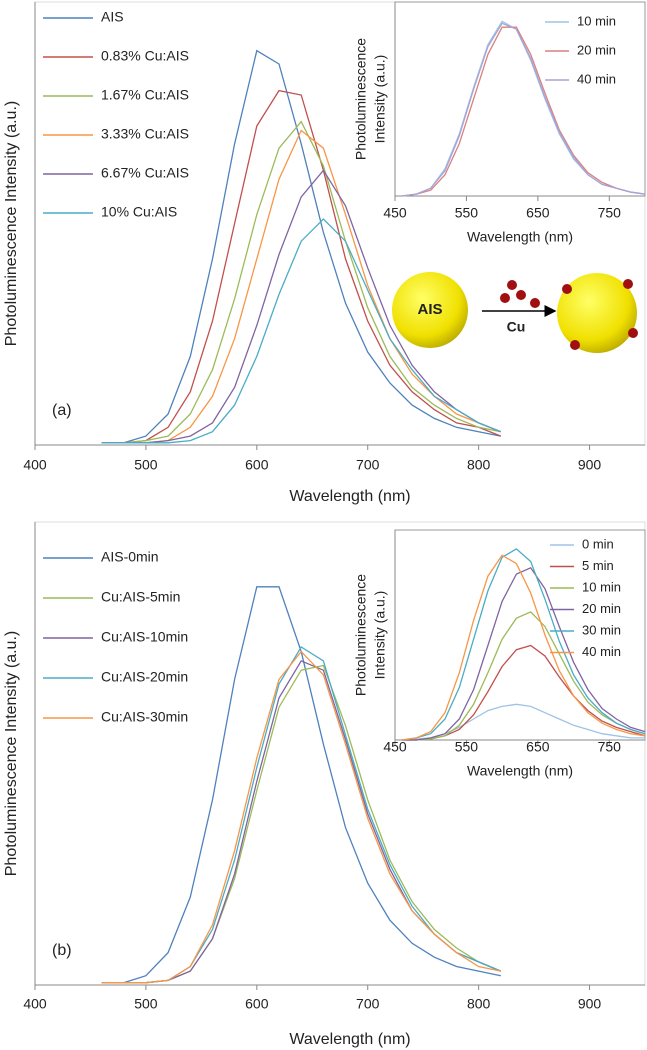 The height and width of the screenshot is (1050, 647). Describe the element at coordinates (139, 212) in the screenshot. I see `legend-label: 10% Cu:AIS` at that location.